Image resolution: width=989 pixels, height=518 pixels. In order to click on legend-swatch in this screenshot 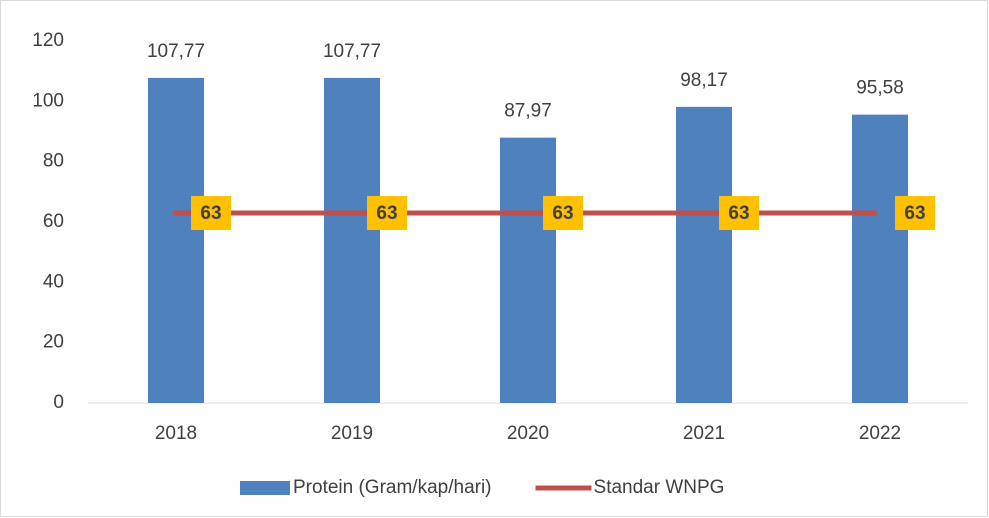, I will do `click(265, 488)`.